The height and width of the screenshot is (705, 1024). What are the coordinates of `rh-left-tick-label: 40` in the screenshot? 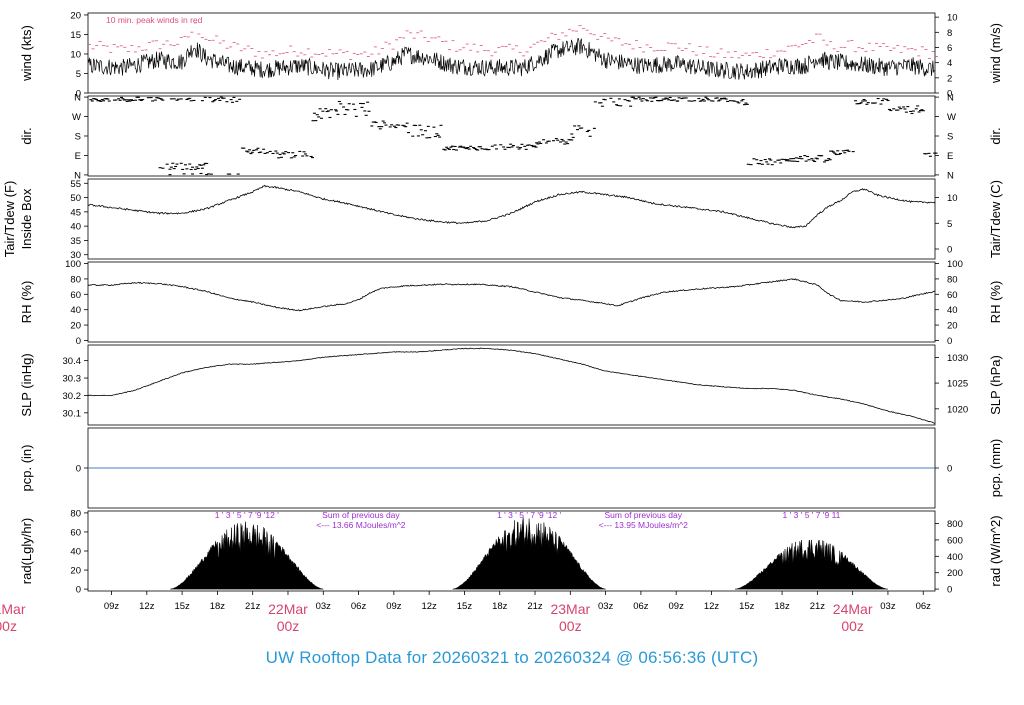 It's located at (75, 310).